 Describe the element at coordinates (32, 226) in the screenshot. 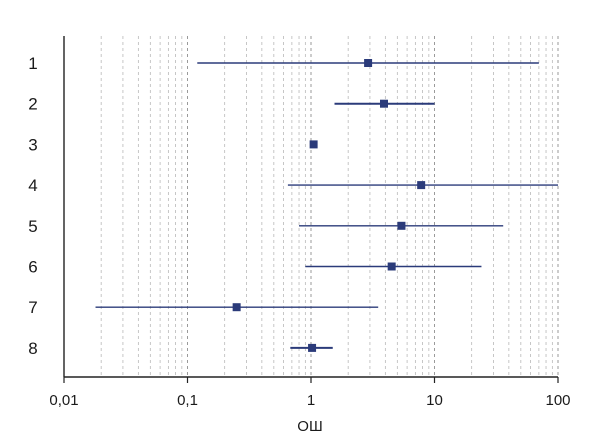

I see `row-label: 5` at that location.